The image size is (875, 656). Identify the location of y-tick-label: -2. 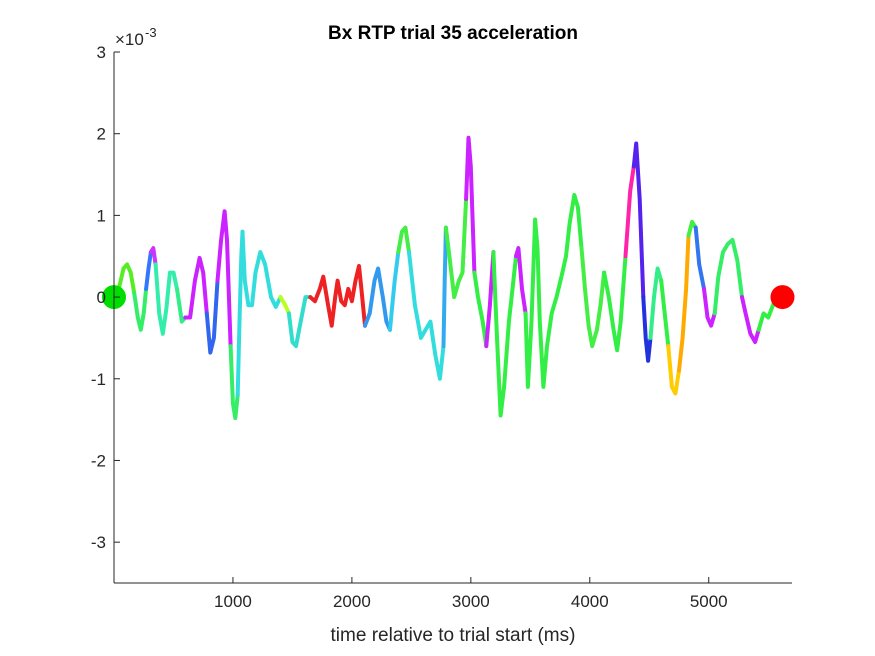
(98, 460).